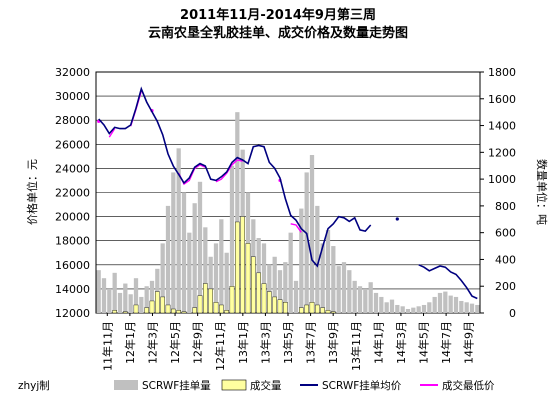 The width and height of the screenshot is (555, 411). What do you see at coordinates (265, 342) in the screenshot?
I see `x-tick-label: 13年3月` at bounding box center [265, 342].